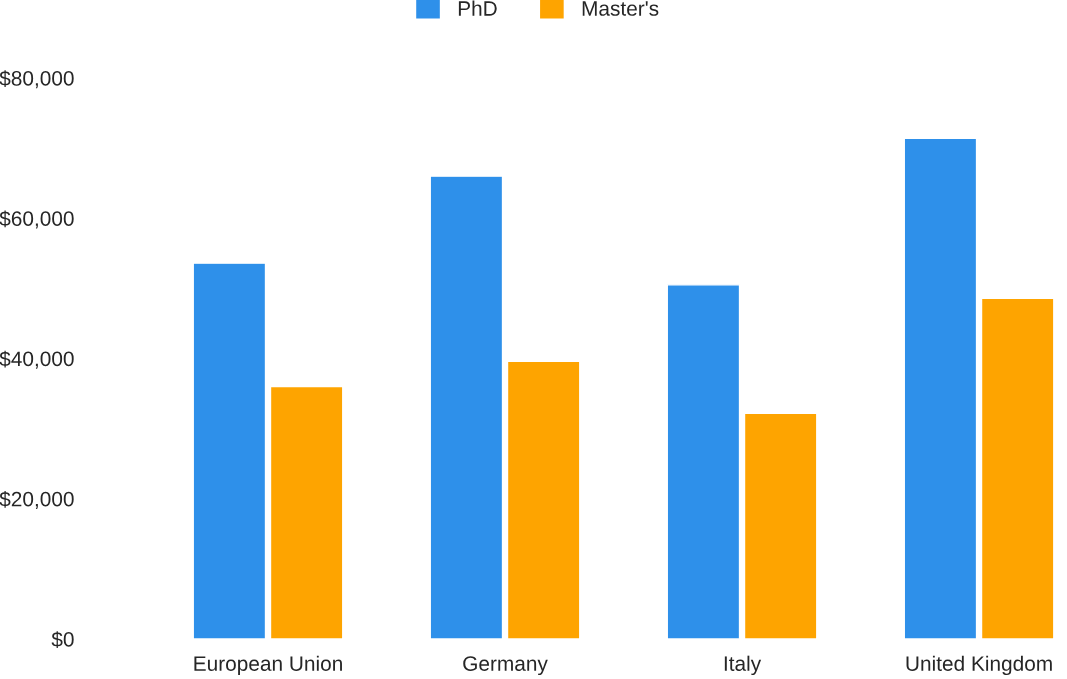 This screenshot has width=1067, height=679. What do you see at coordinates (477, 8) in the screenshot?
I see `legend-label: PhD` at bounding box center [477, 8].